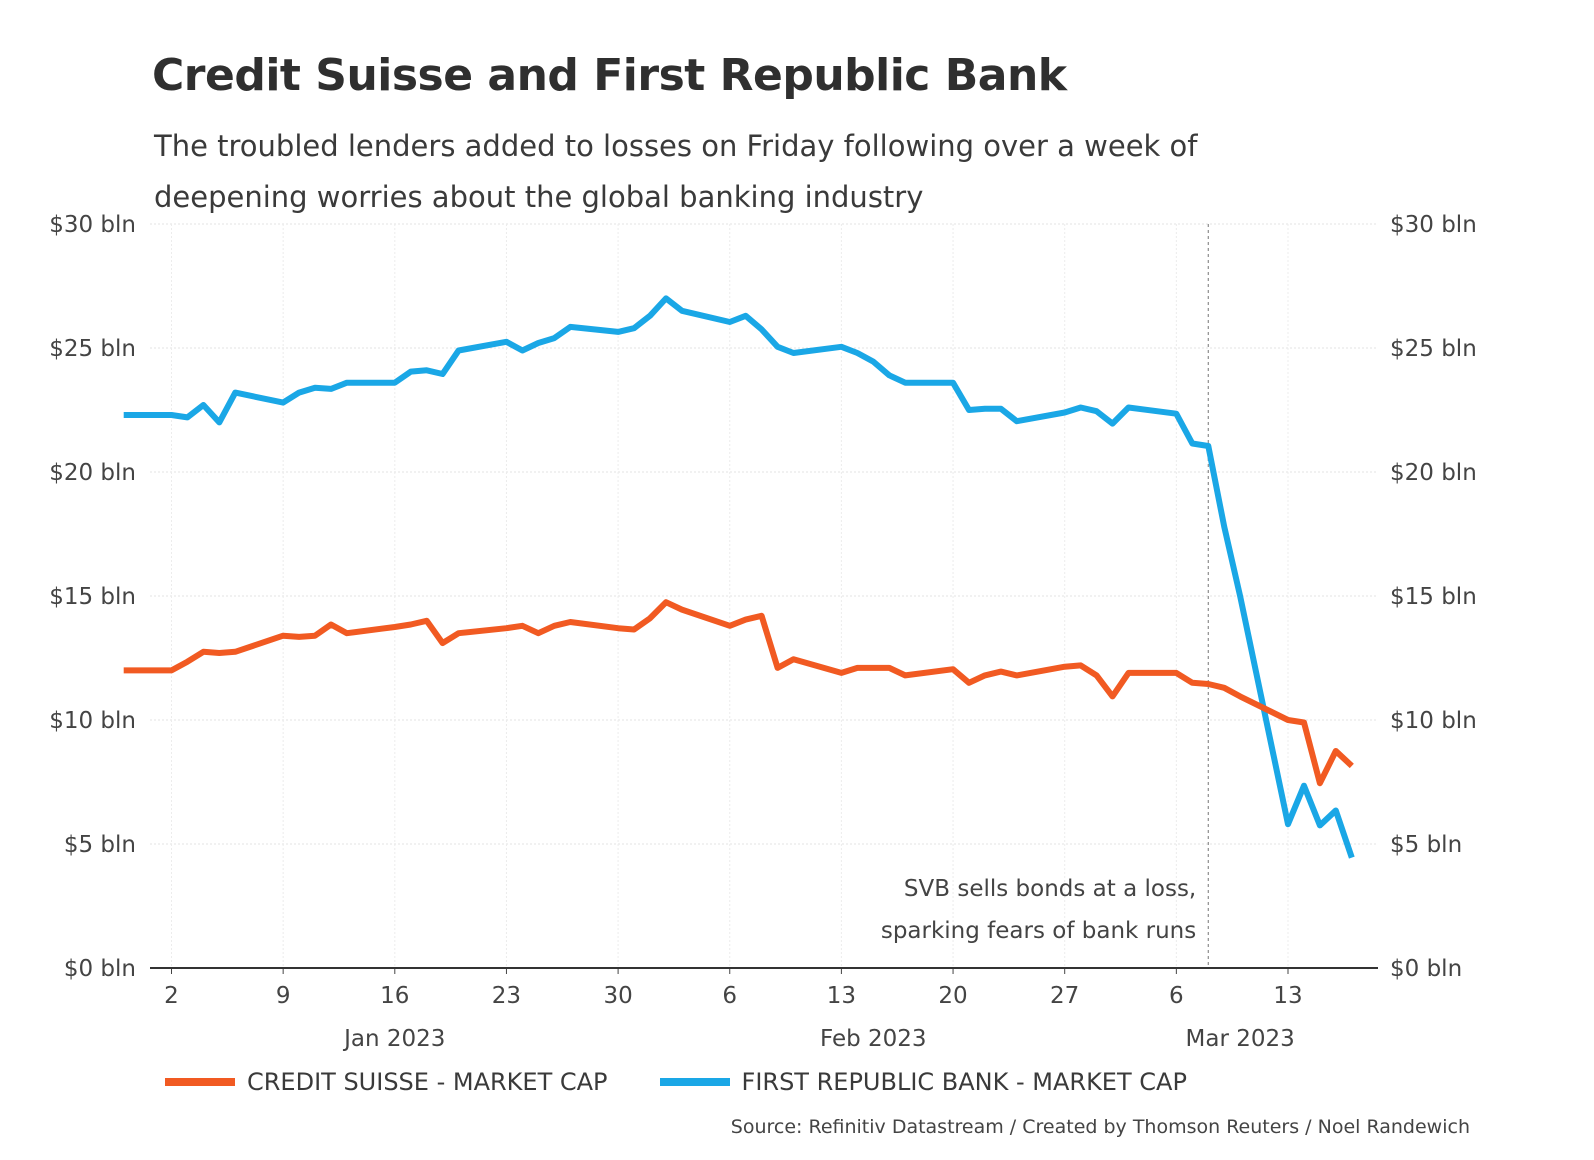 Image resolution: width=1594 pixels, height=1160 pixels. Describe the element at coordinates (873, 1039) in the screenshot. I see `month-label: Feb 2023` at that location.